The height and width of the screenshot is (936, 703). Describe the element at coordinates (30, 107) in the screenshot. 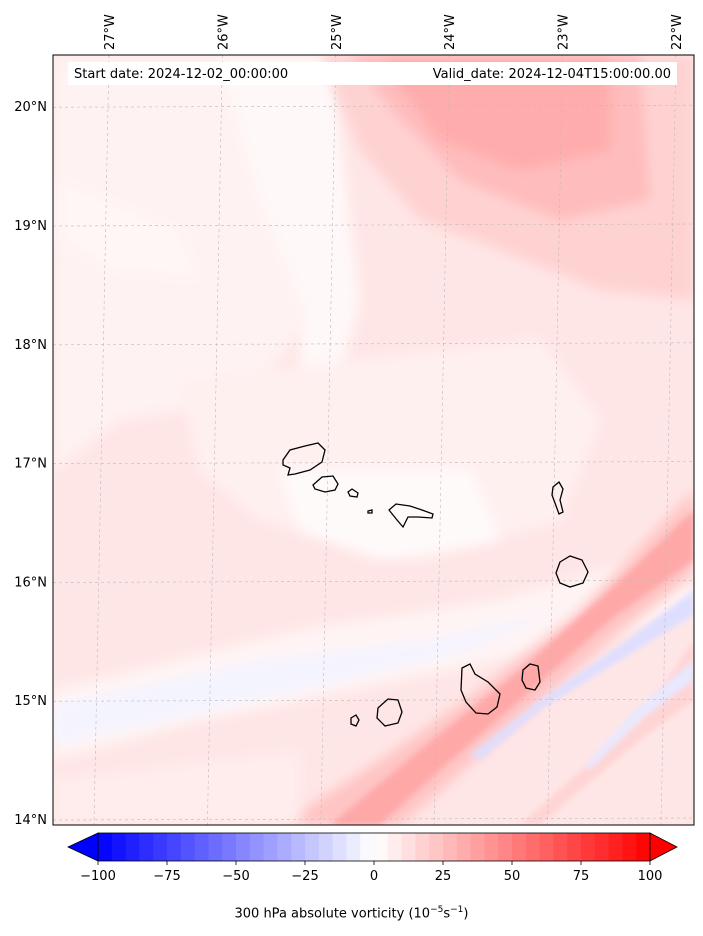

I see `lat-tick-label: 20°N` at that location.